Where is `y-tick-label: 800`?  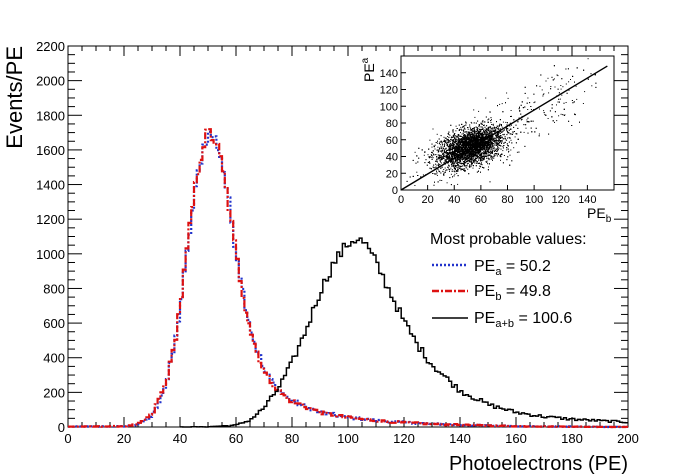 y-tick-label: 800 is located at coordinates (54, 288).